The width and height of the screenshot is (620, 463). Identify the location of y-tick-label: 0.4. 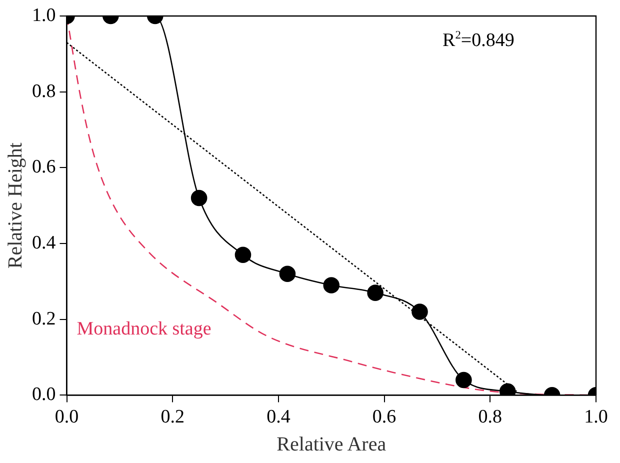
(44, 243).